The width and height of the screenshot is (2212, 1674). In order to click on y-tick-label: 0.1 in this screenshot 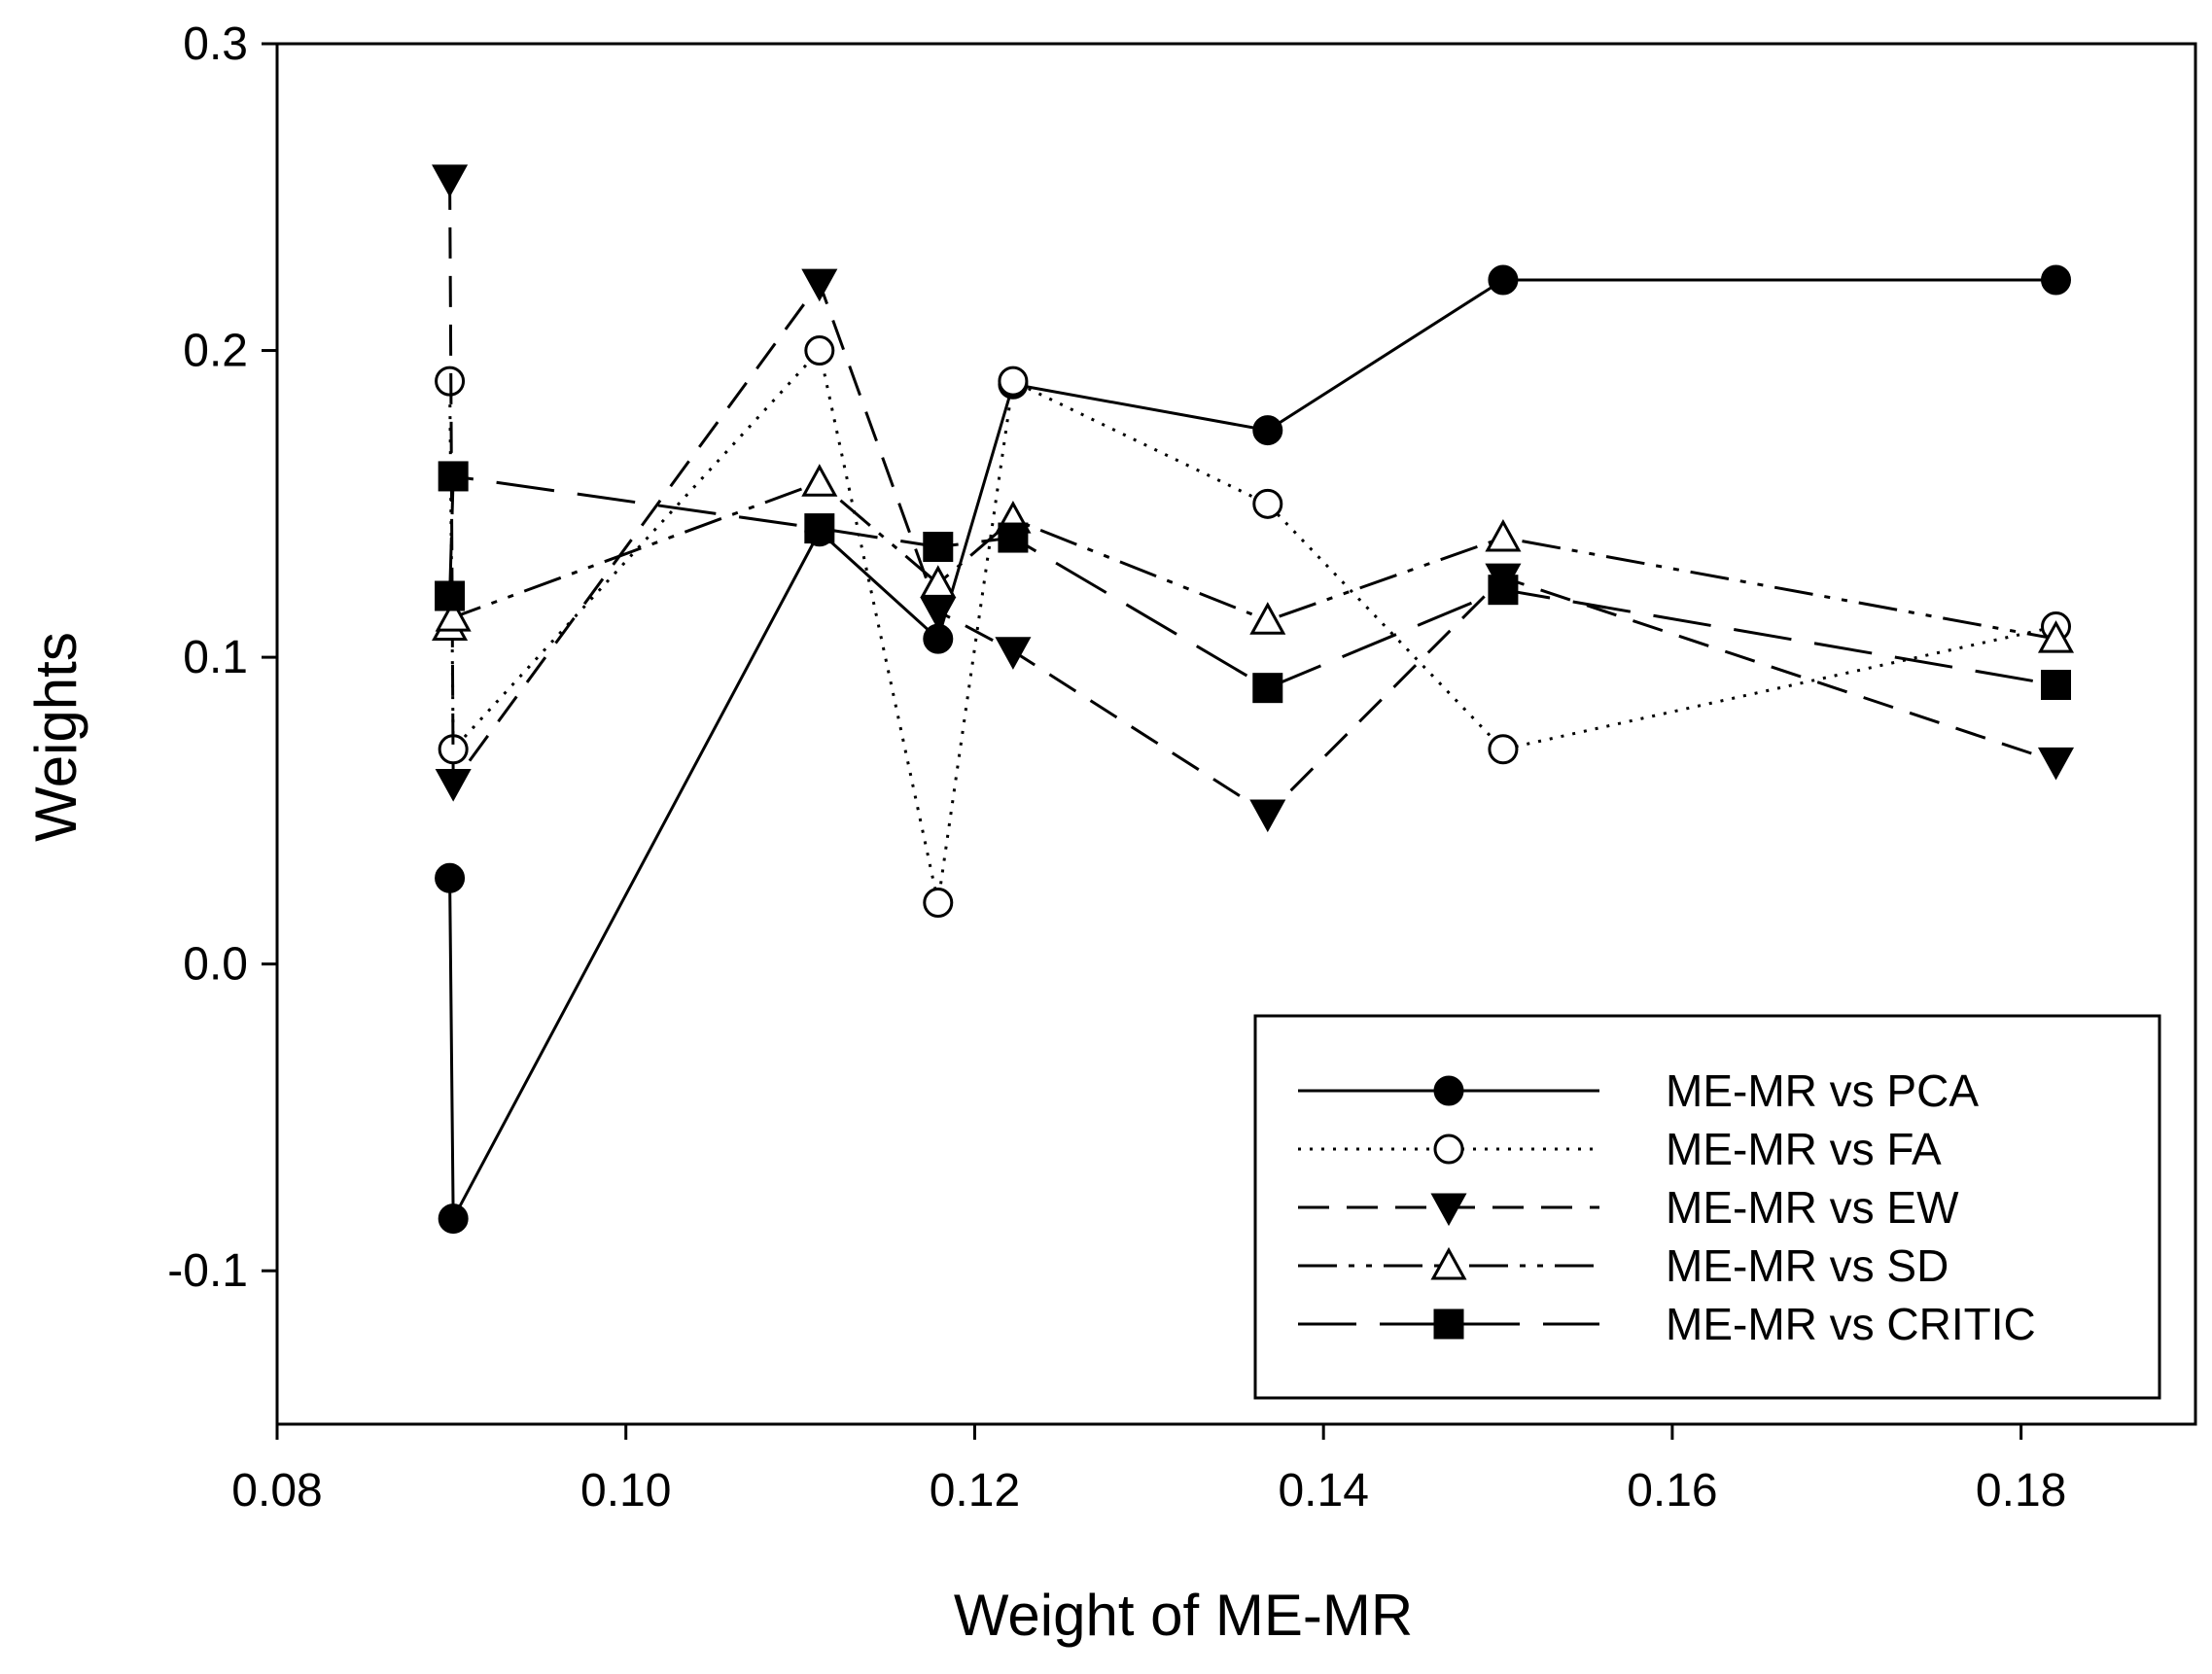, I will do `click(215, 657)`.